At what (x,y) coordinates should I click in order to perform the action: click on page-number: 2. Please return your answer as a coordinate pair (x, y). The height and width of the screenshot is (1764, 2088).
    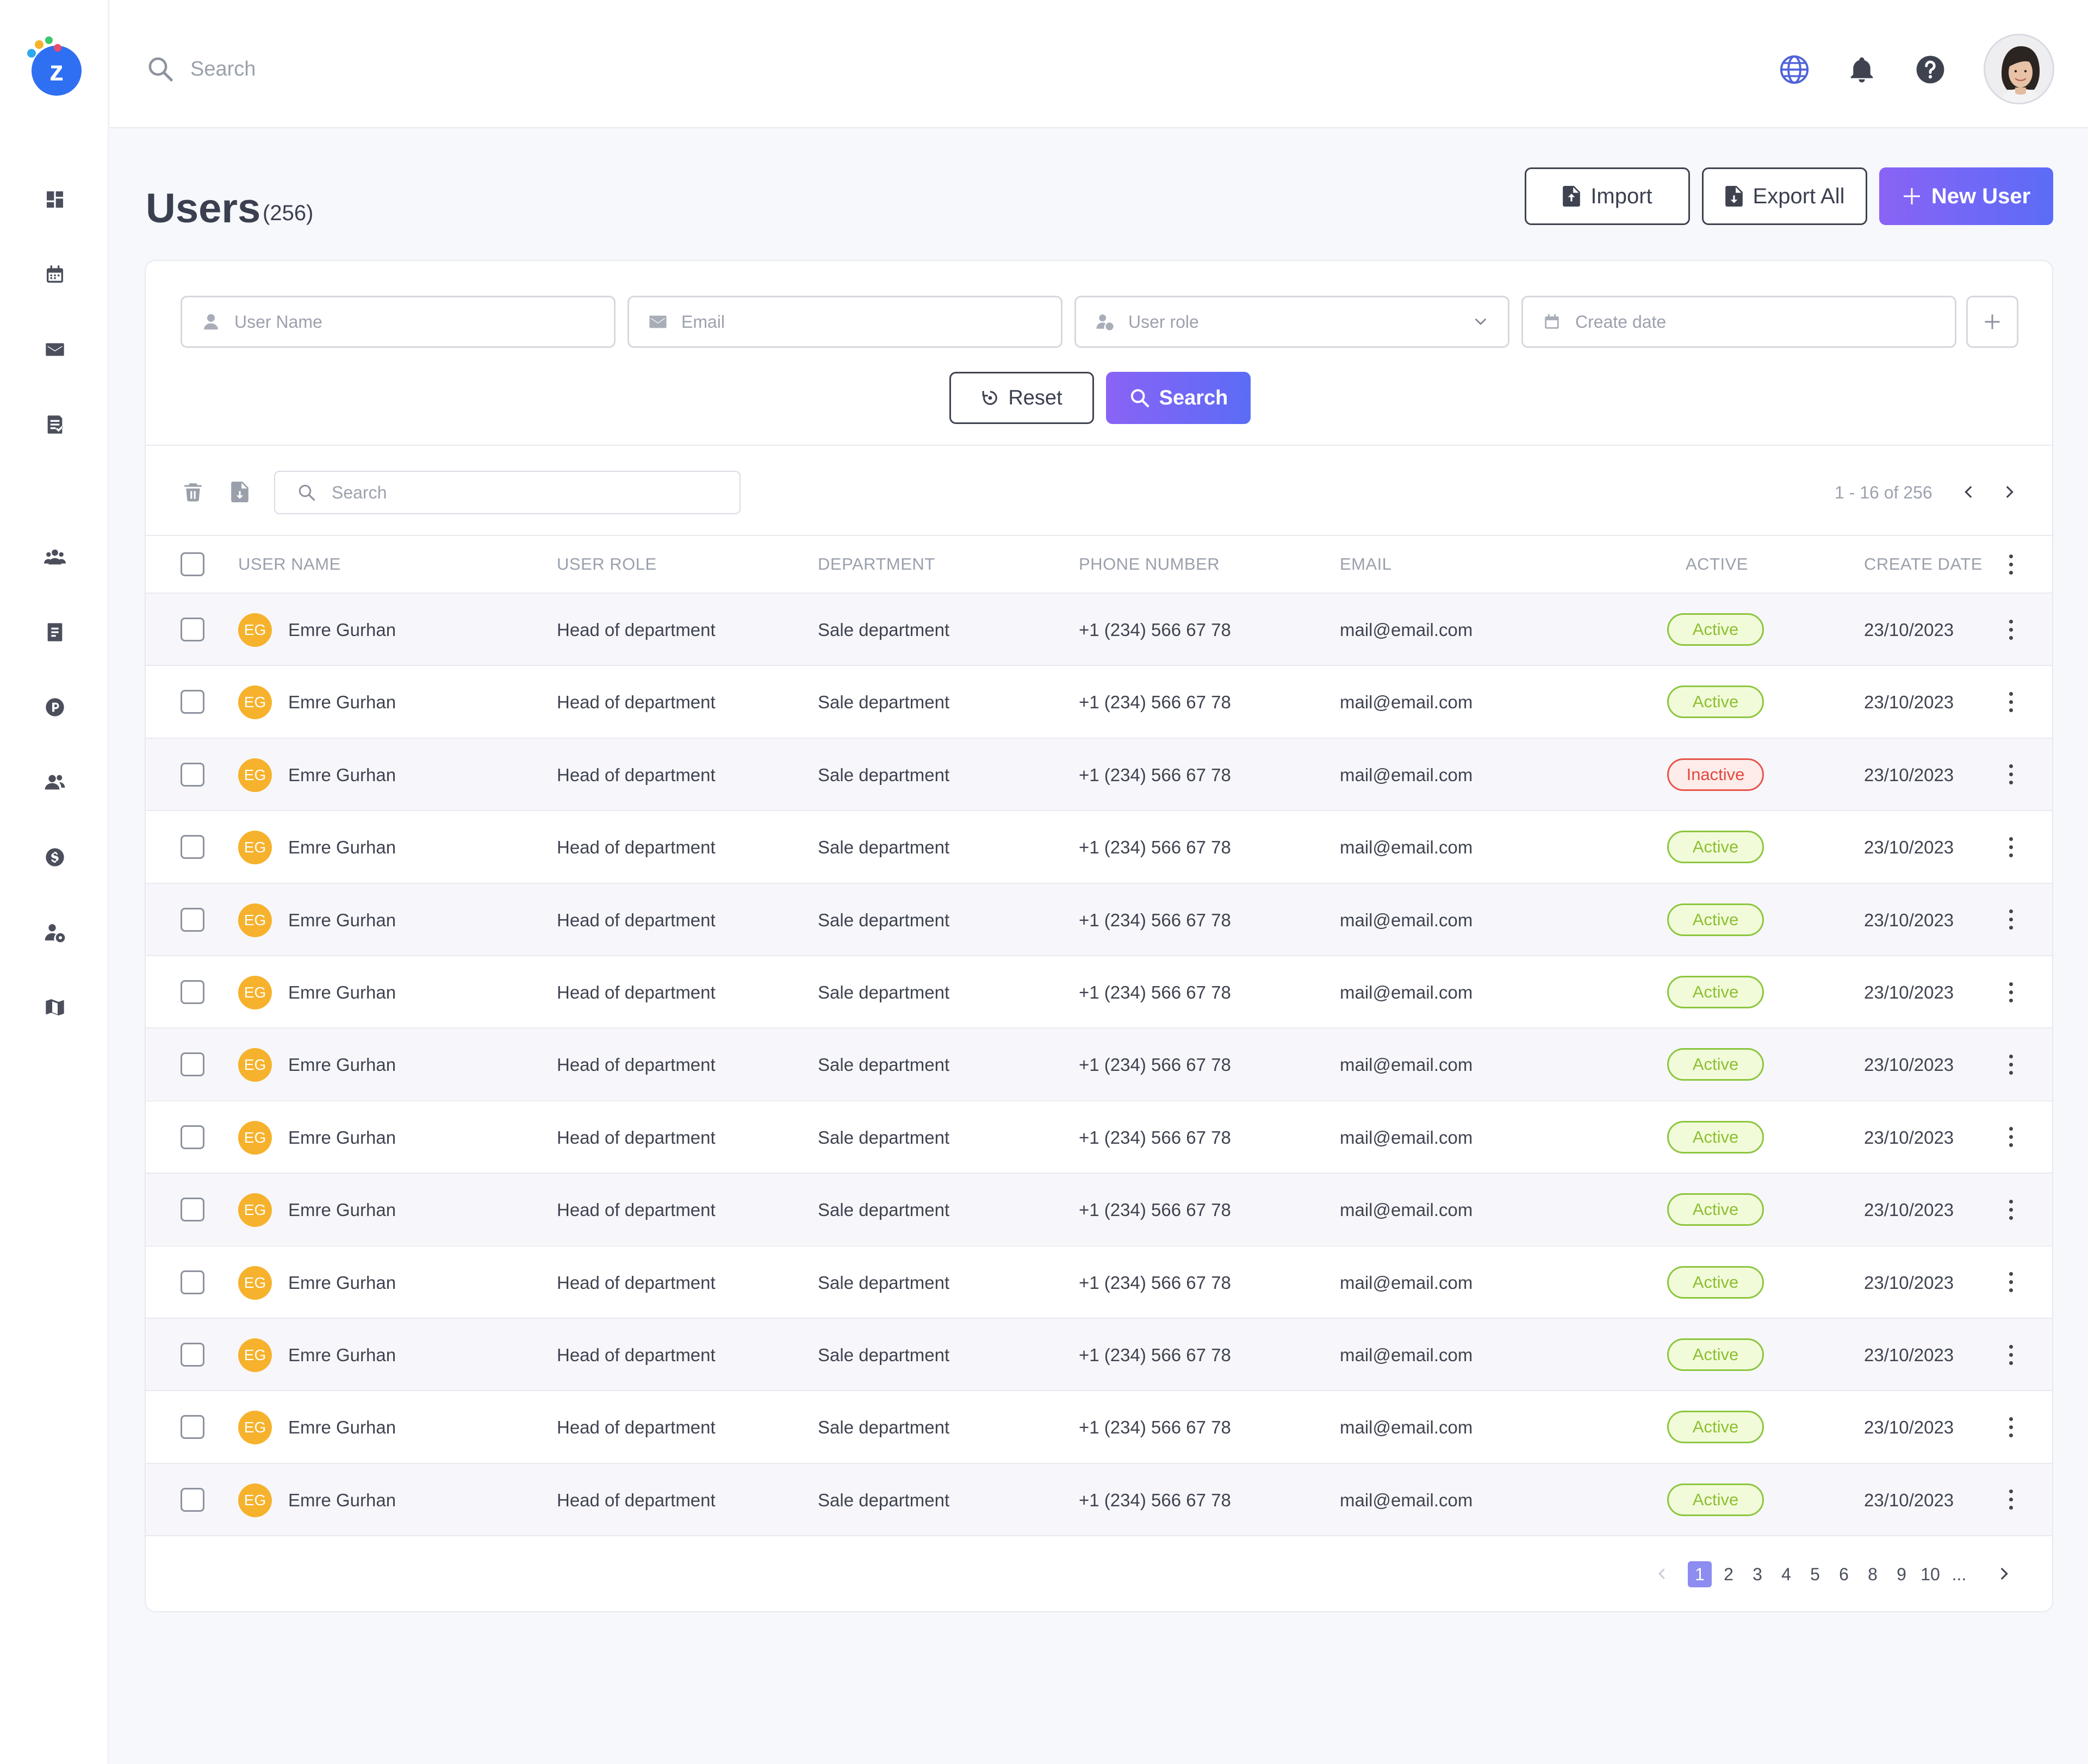
    Looking at the image, I should click on (1728, 1574).